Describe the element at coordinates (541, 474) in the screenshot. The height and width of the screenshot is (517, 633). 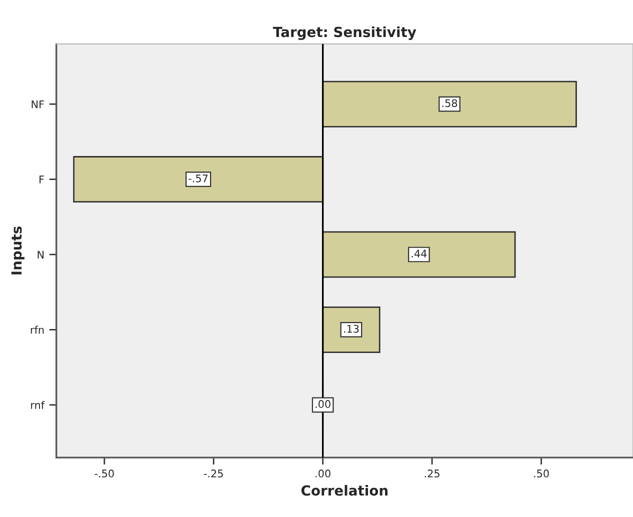
I see `x-tick-label: .50` at that location.